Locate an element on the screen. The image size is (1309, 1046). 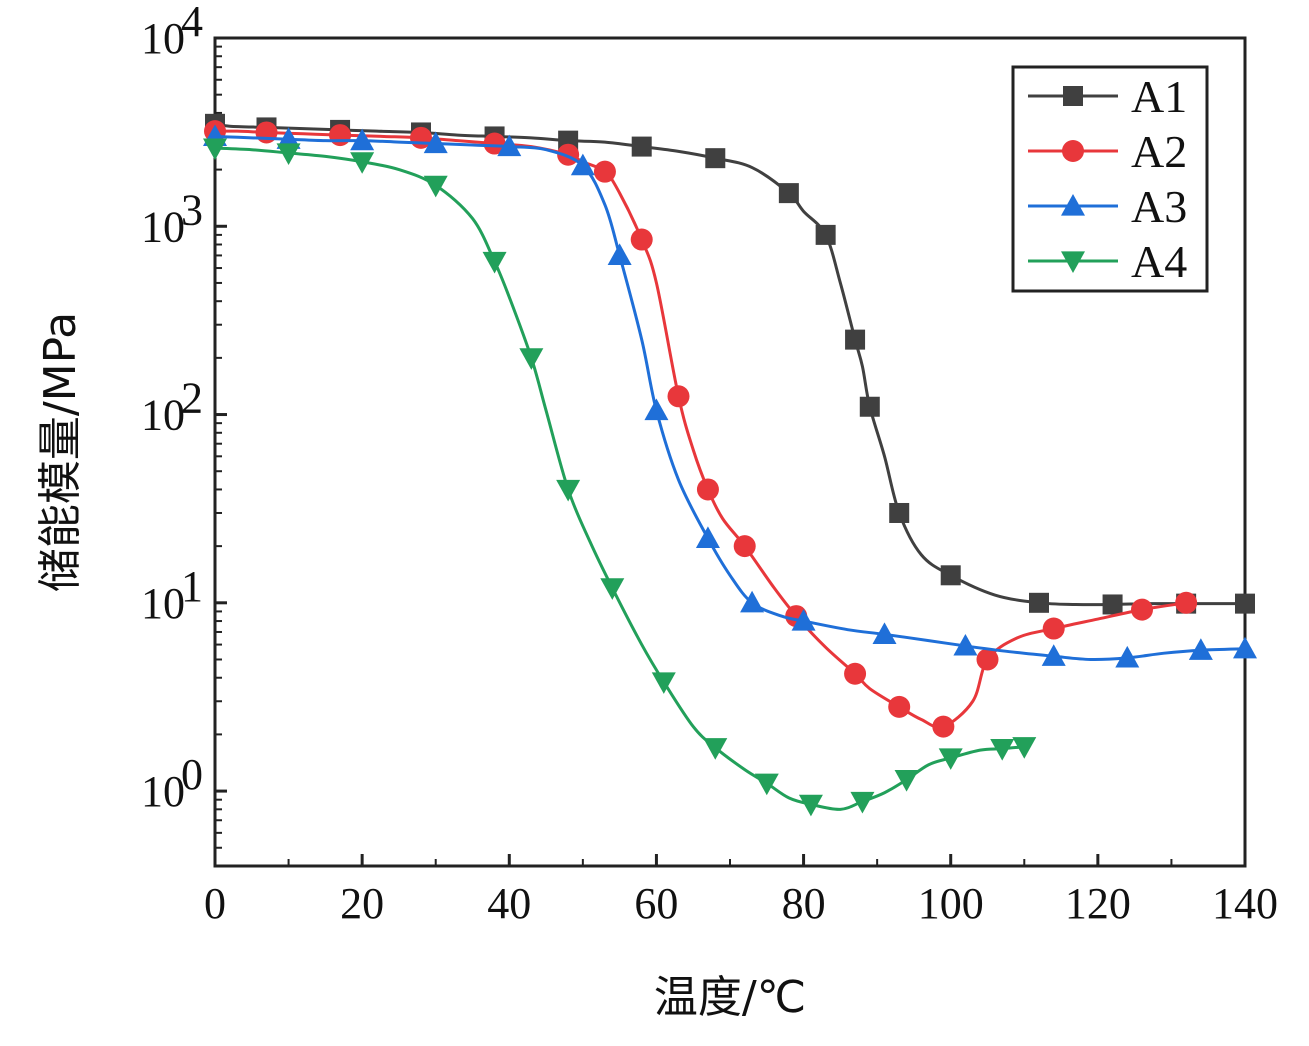
x-tick-label: 40 is located at coordinates (509, 903).